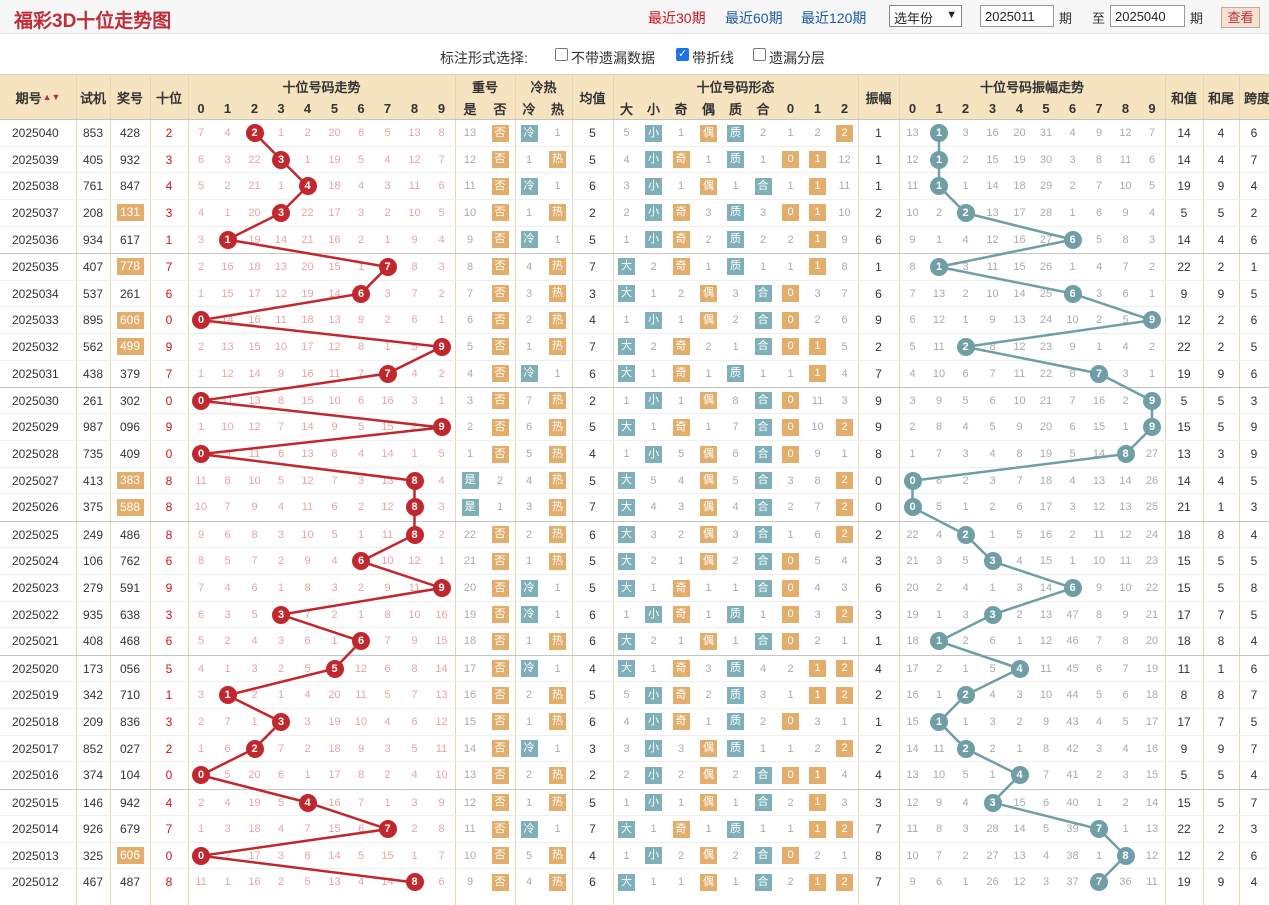 The width and height of the screenshot is (1269, 905). What do you see at coordinates (763, 882) in the screenshot?
I see `form-badge: 合` at bounding box center [763, 882].